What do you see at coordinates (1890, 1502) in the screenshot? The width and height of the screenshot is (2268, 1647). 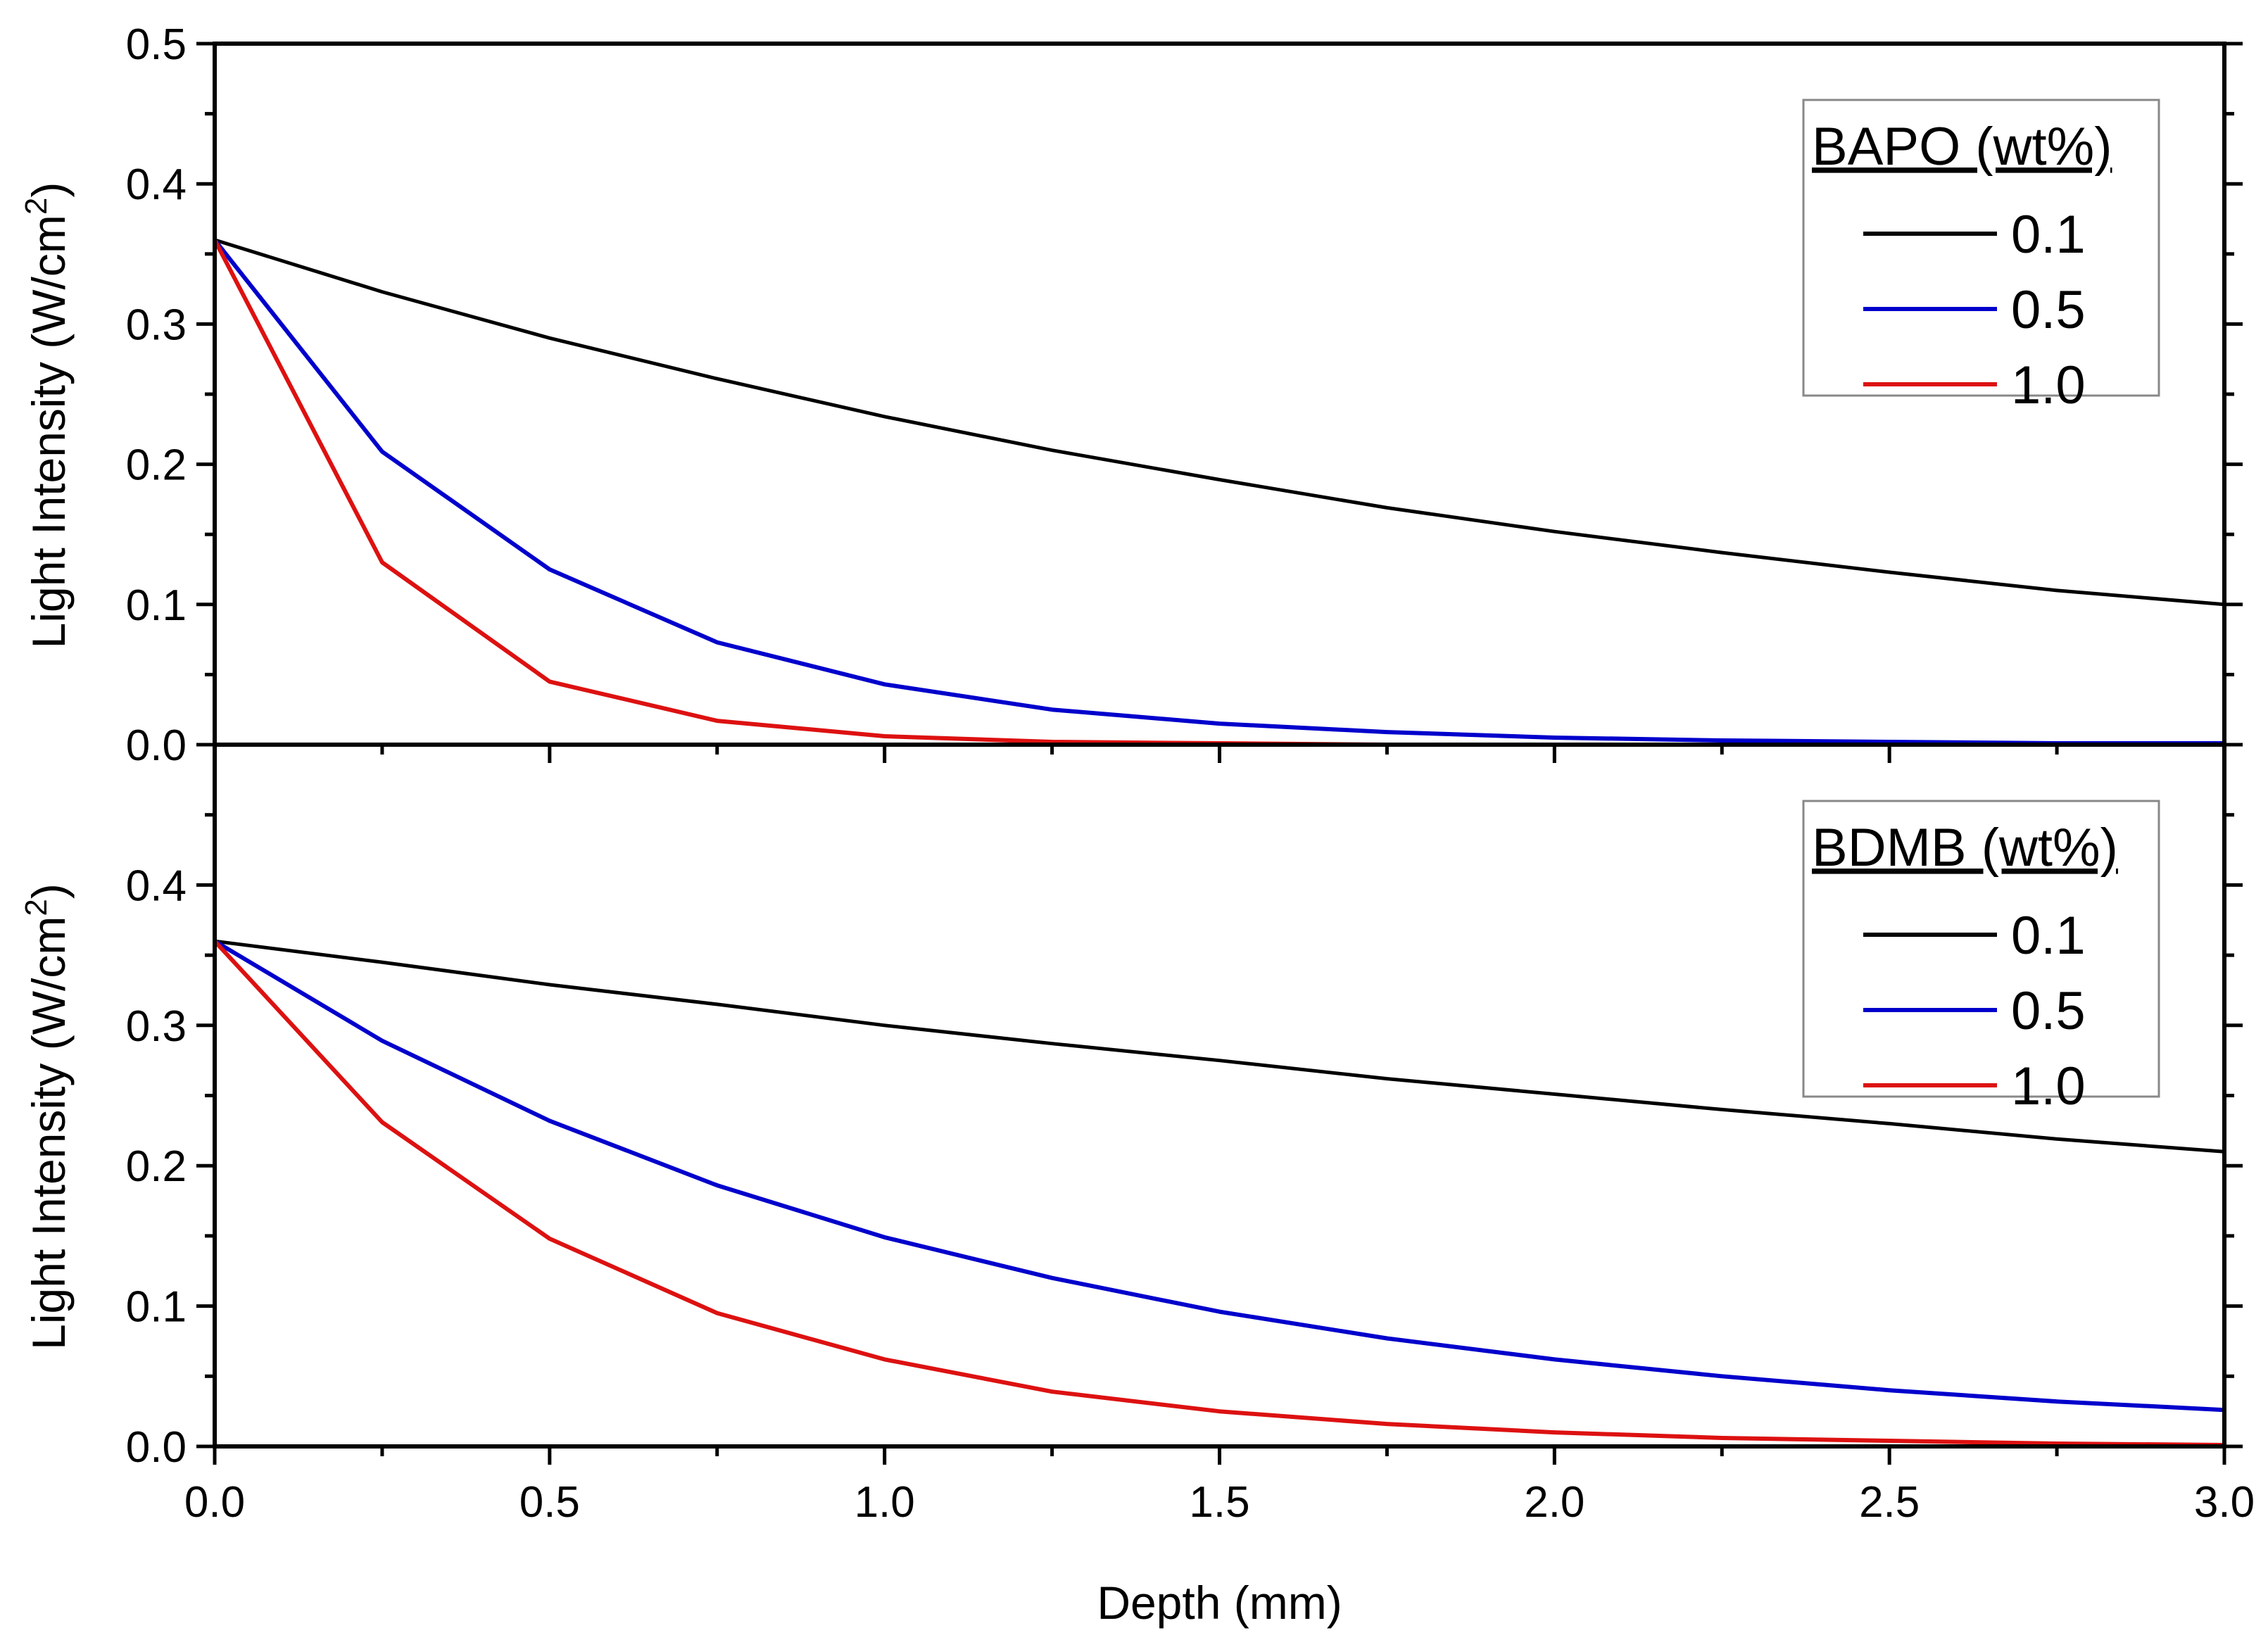 I see `x-tick-label: 2.5` at bounding box center [1890, 1502].